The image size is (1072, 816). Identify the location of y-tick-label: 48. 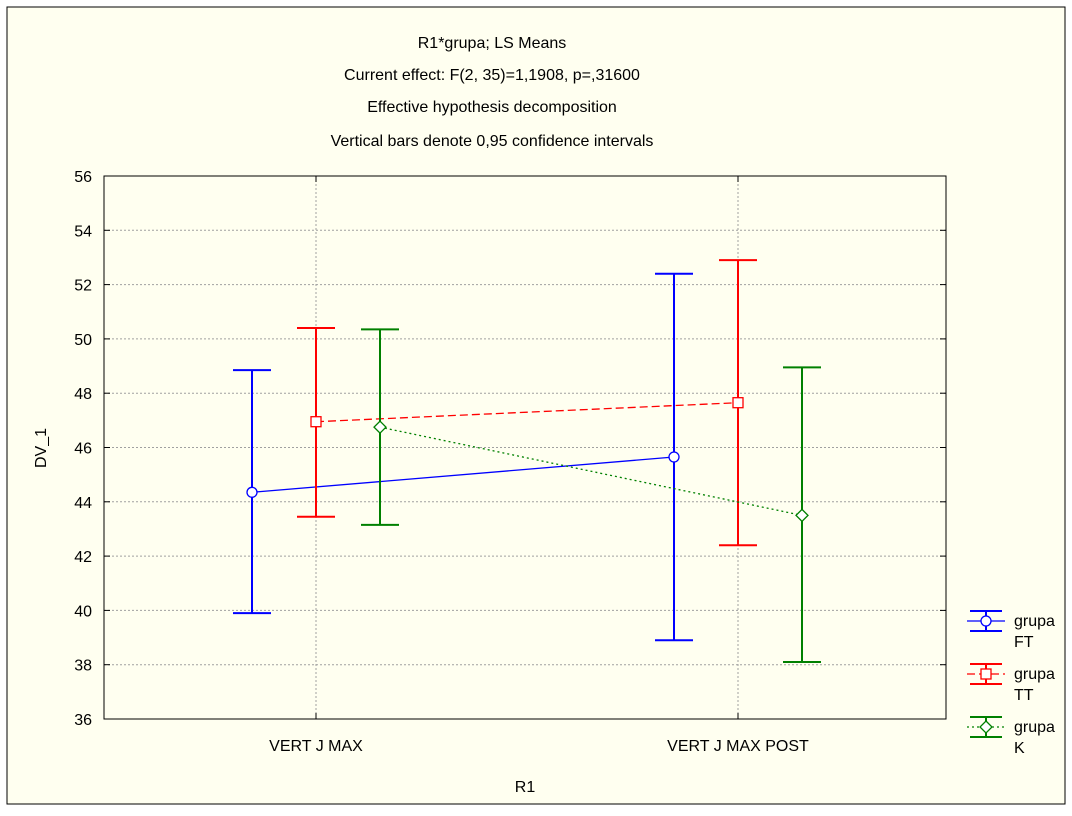
(83, 394).